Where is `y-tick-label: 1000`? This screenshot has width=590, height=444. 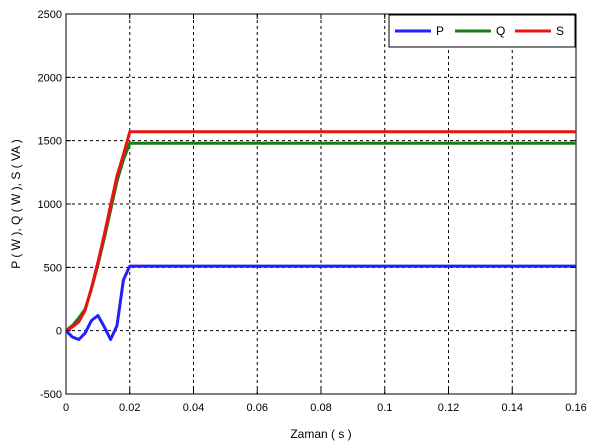
y-tick-label: 1000 is located at coordinates (50, 205).